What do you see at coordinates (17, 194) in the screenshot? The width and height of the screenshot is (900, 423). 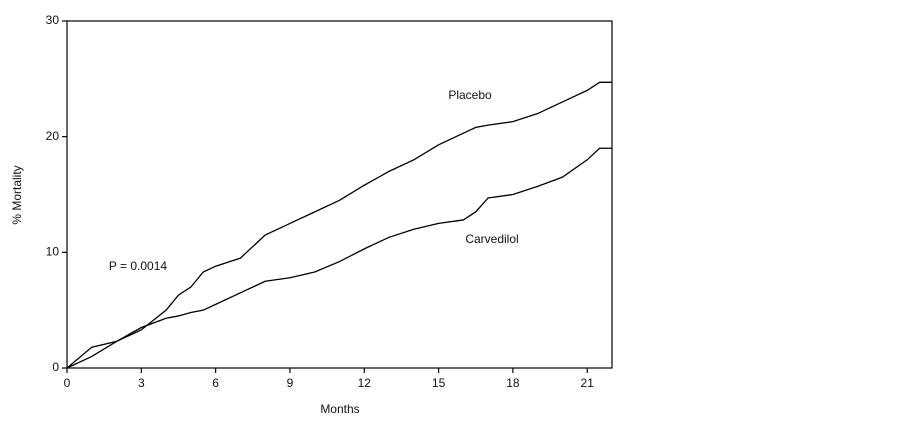 I see `y-axis-label: % Mortality` at bounding box center [17, 194].